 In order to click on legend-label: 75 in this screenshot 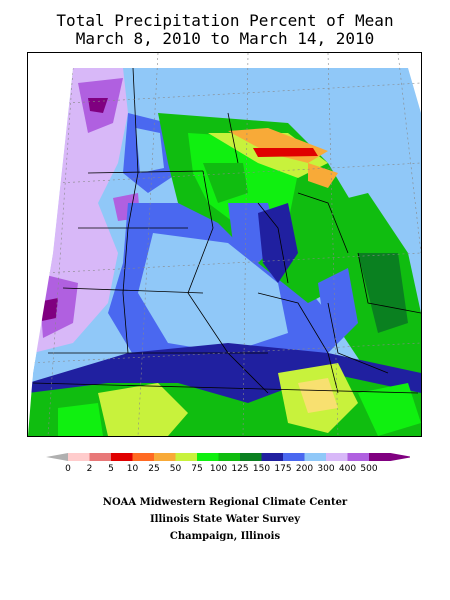, I will do `click(197, 469)`.